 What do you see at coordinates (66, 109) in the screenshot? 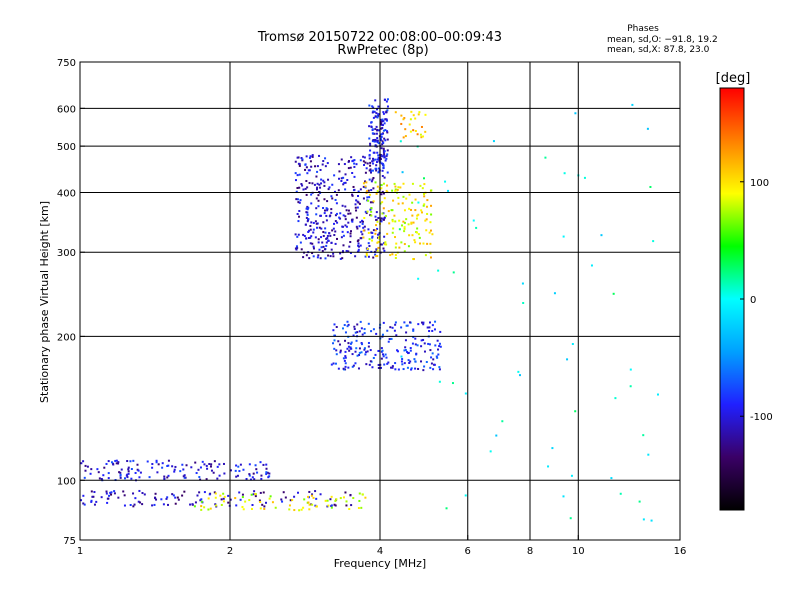
I see `y-tick-label: 600` at bounding box center [66, 109].